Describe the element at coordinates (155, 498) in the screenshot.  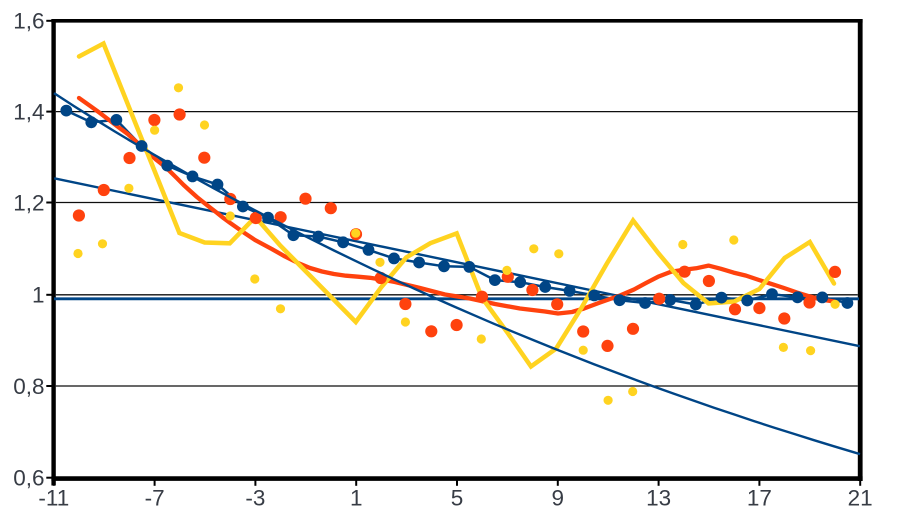
I see `svg-text: -7` at that location.